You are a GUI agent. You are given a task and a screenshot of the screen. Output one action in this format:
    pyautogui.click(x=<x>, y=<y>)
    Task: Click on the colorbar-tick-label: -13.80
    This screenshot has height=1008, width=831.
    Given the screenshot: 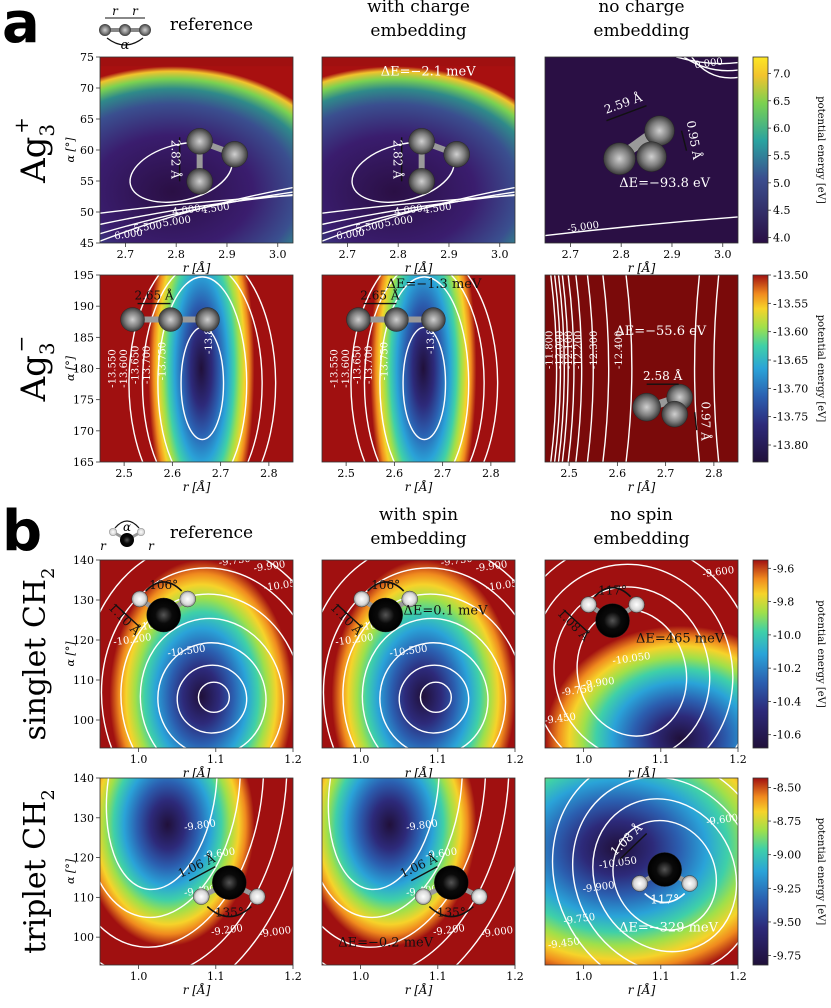 What is the action you would take?
    pyautogui.click(x=790, y=445)
    